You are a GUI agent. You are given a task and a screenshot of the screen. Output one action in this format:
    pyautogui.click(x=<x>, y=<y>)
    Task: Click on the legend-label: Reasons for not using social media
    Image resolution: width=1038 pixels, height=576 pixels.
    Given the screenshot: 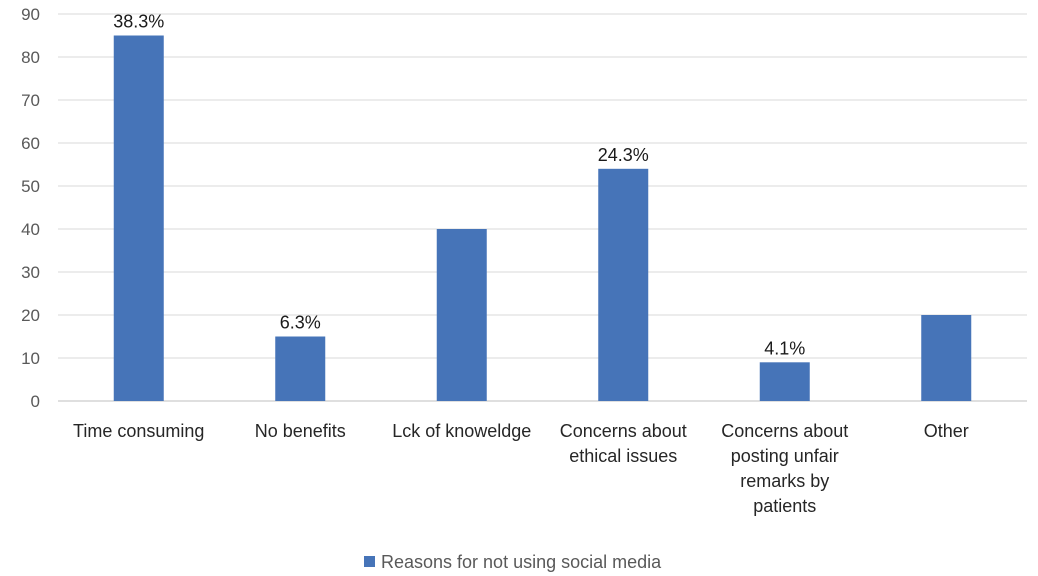 What is the action you would take?
    pyautogui.click(x=521, y=562)
    